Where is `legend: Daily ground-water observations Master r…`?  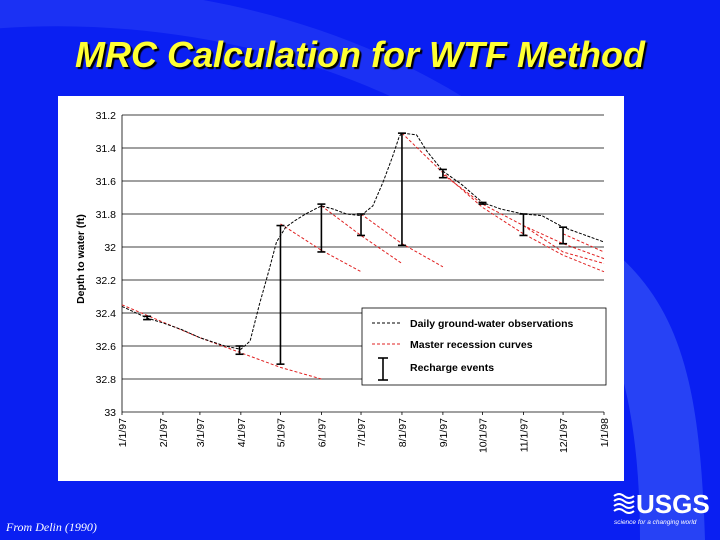 legend: Daily ground-water observations Master r… is located at coordinates (484, 346).